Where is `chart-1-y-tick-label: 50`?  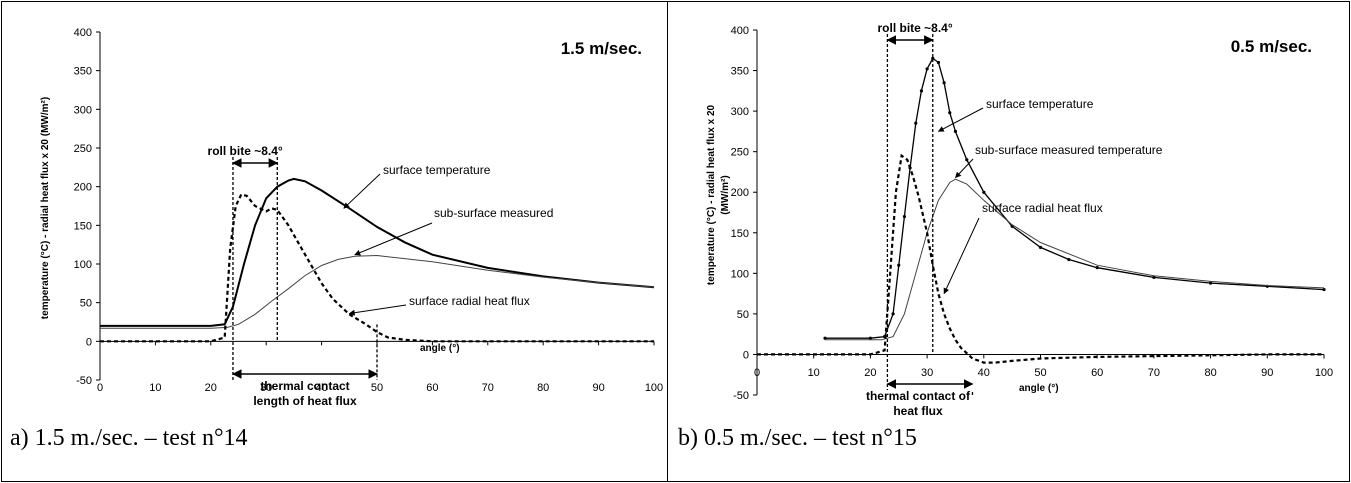 chart-1-y-tick-label: 50 is located at coordinates (743, 315).